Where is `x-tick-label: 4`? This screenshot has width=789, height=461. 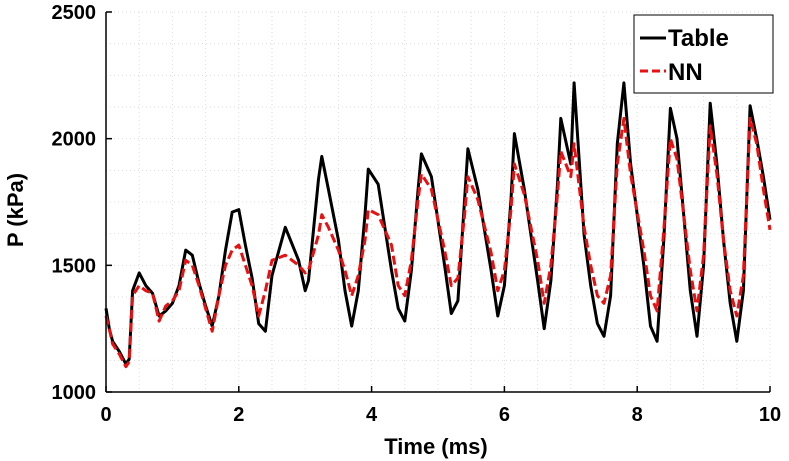 x-tick-label: 4 is located at coordinates (372, 415).